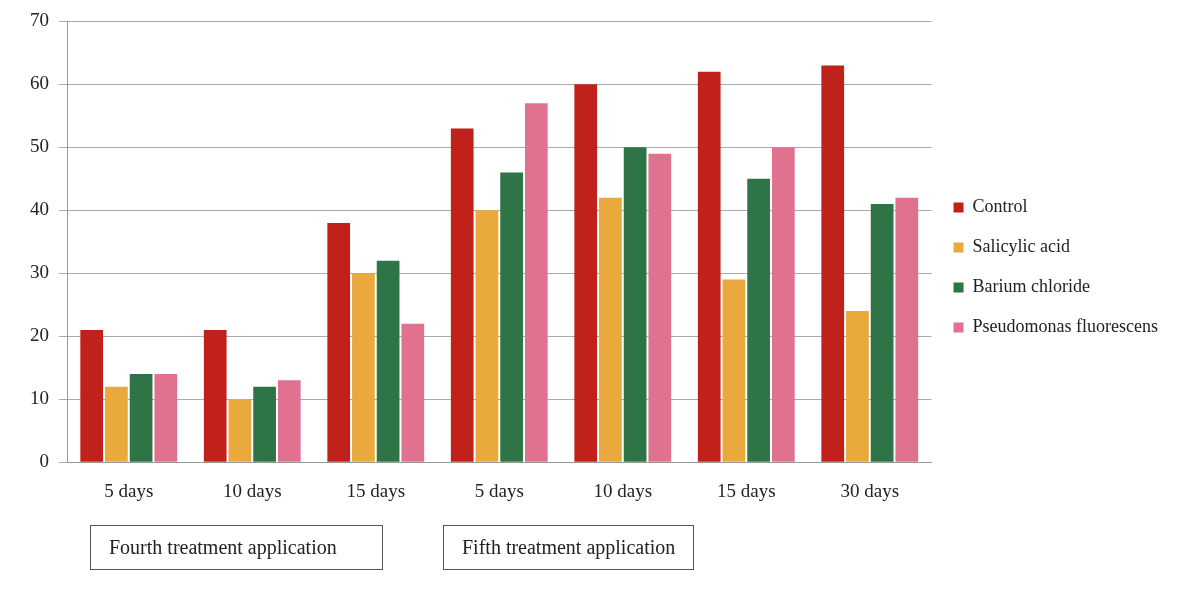 The width and height of the screenshot is (1198, 593). I want to click on x-tick-label: 30 days, so click(870, 490).